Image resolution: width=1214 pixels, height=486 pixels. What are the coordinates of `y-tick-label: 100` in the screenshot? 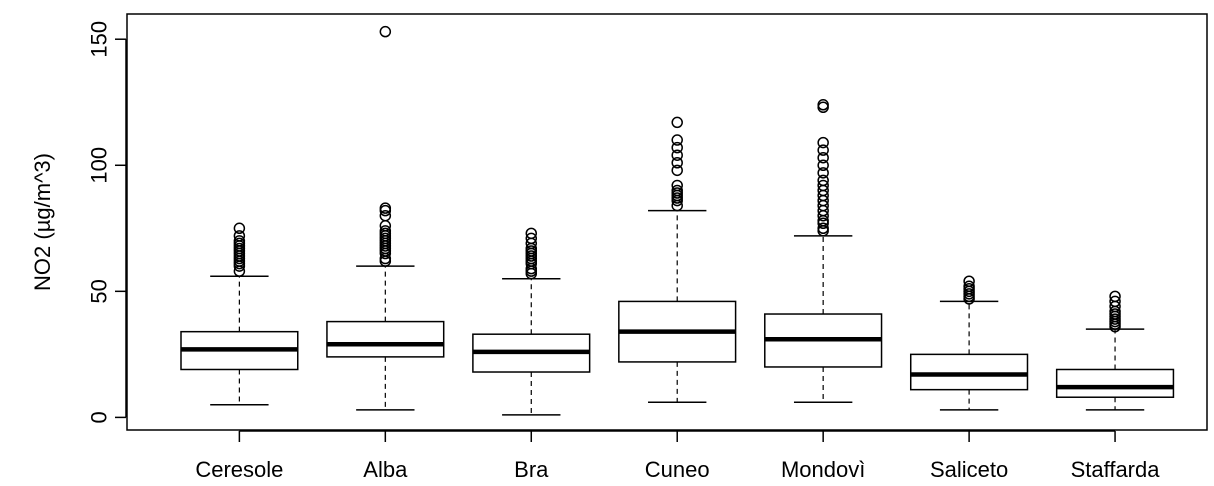 It's located at (99, 165).